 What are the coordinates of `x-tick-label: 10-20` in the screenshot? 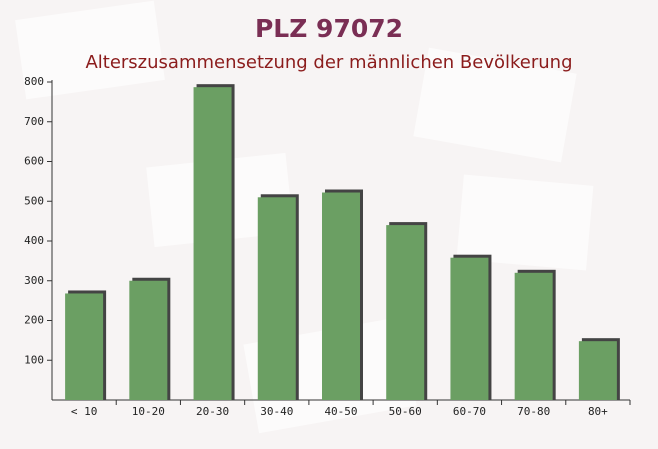 It's located at (148, 411).